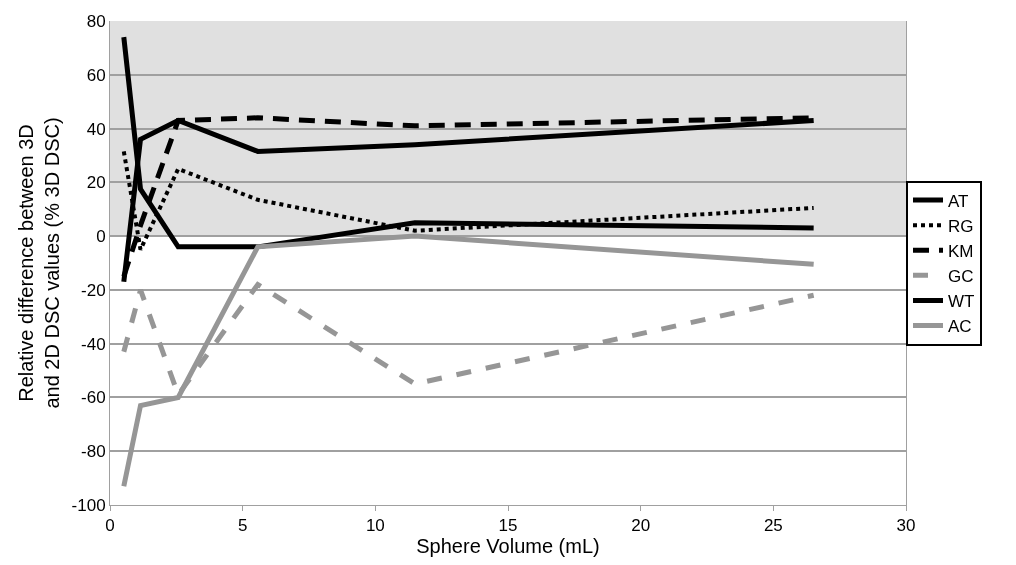 The image size is (1016, 565). I want to click on y-tick-label: -80, so click(93, 452).